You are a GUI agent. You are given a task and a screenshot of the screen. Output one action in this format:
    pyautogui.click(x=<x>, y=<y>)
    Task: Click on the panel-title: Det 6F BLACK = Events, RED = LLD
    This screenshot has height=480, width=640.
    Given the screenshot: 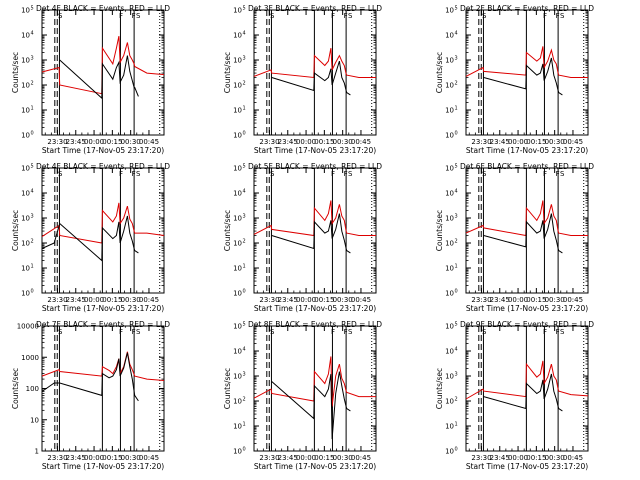 What is the action you would take?
    pyautogui.click(x=527, y=166)
    